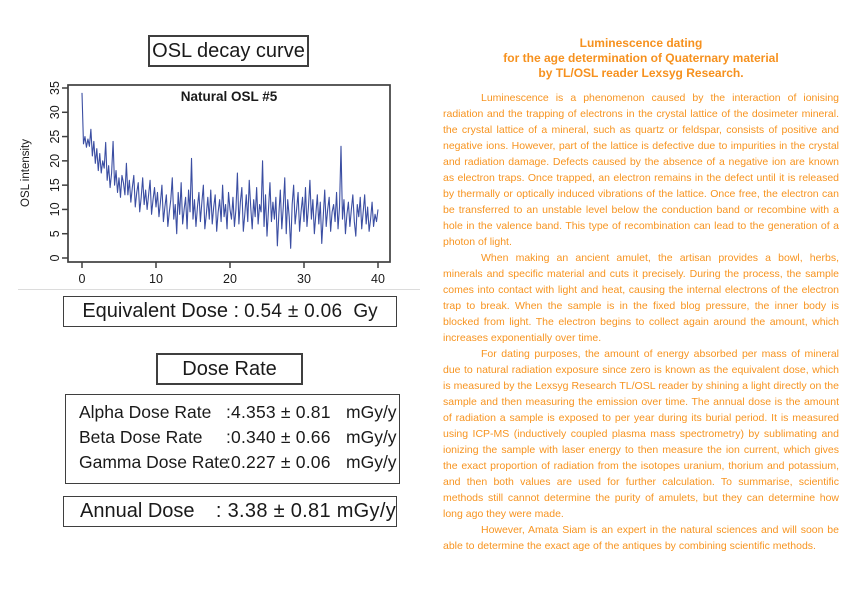 Image resolution: width=842 pixels, height=595 pixels. Describe the element at coordinates (55, 88) in the screenshot. I see `svg-text: 35` at that location.